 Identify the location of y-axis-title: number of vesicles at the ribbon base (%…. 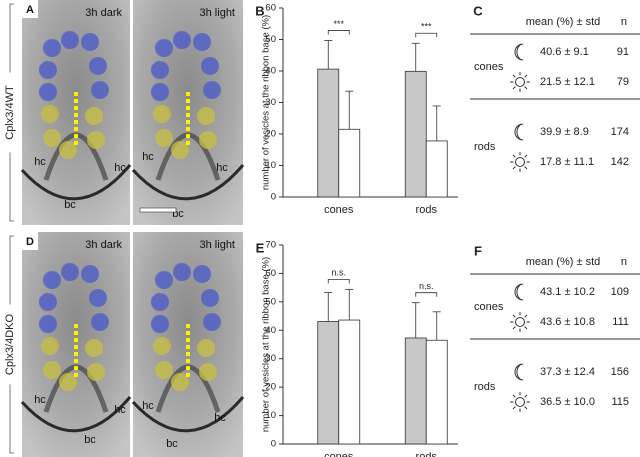
(266, 102).